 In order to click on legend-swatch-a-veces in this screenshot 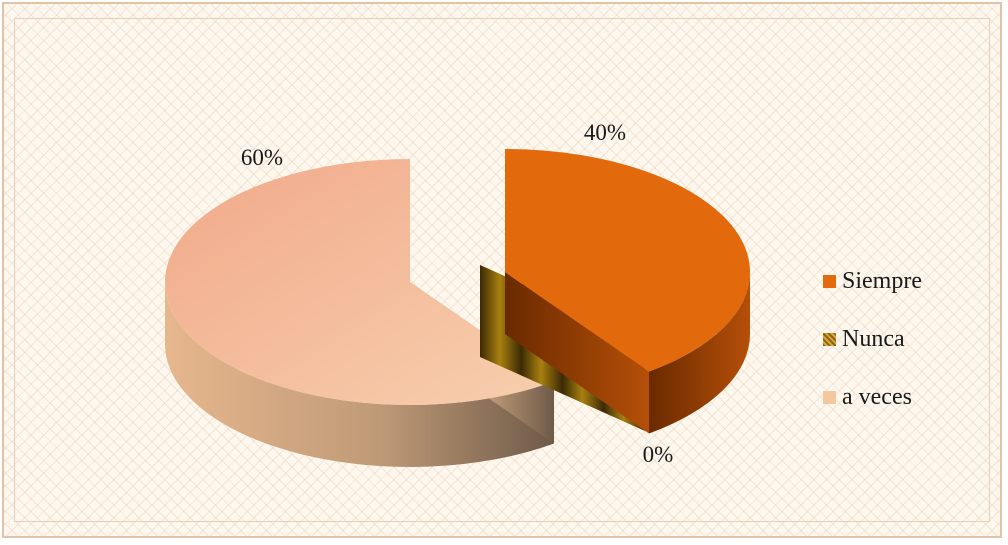, I will do `click(829, 397)`.